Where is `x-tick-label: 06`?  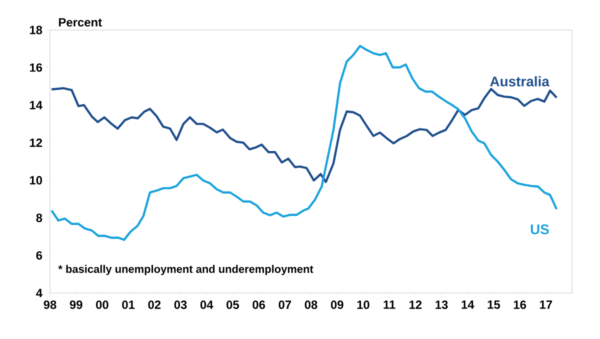
x-tick-label: 06 is located at coordinates (259, 304).